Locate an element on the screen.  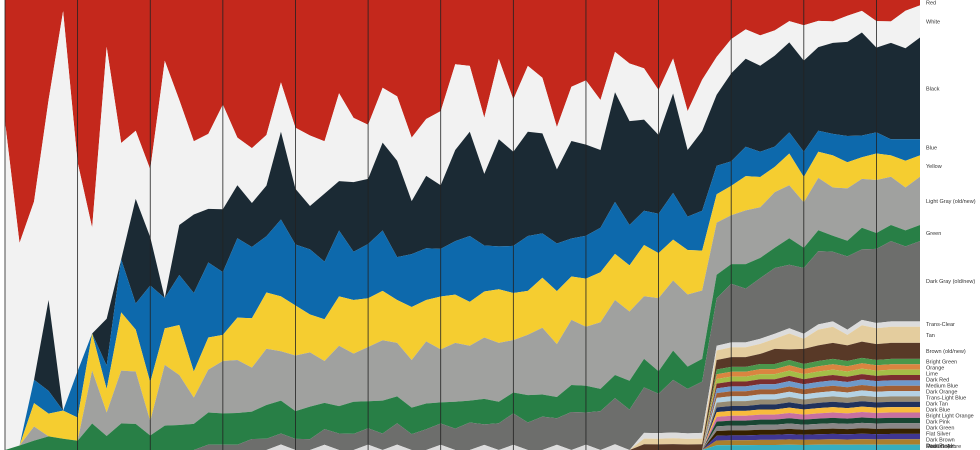
area-dark-purple is located at coordinates (462, 441).